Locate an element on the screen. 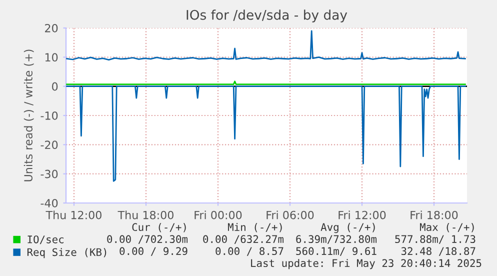 This screenshot has width=497, height=276. text: 0.00 / 8.57 is located at coordinates (250, 251).